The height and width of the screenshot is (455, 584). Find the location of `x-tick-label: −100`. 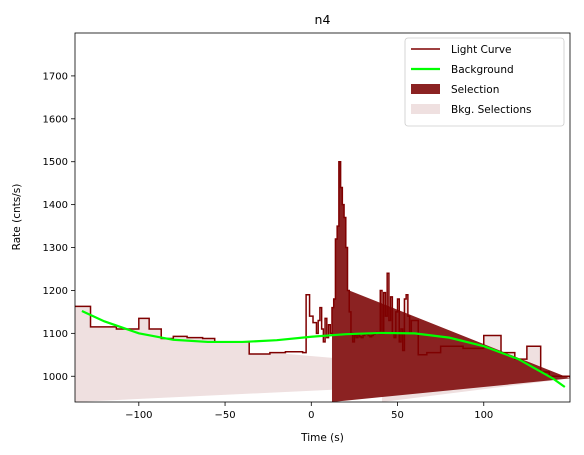

x-tick-label: −100 is located at coordinates (138, 415).